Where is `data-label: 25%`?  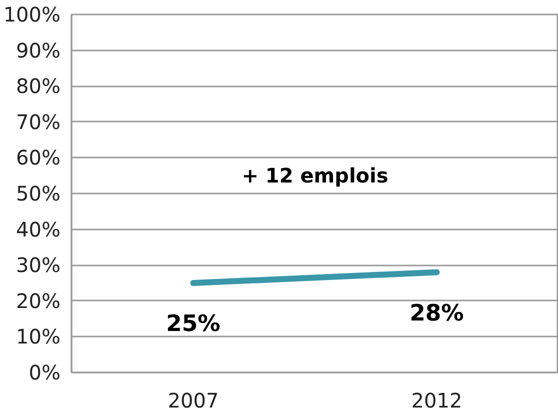 data-label: 25% is located at coordinates (193, 324).